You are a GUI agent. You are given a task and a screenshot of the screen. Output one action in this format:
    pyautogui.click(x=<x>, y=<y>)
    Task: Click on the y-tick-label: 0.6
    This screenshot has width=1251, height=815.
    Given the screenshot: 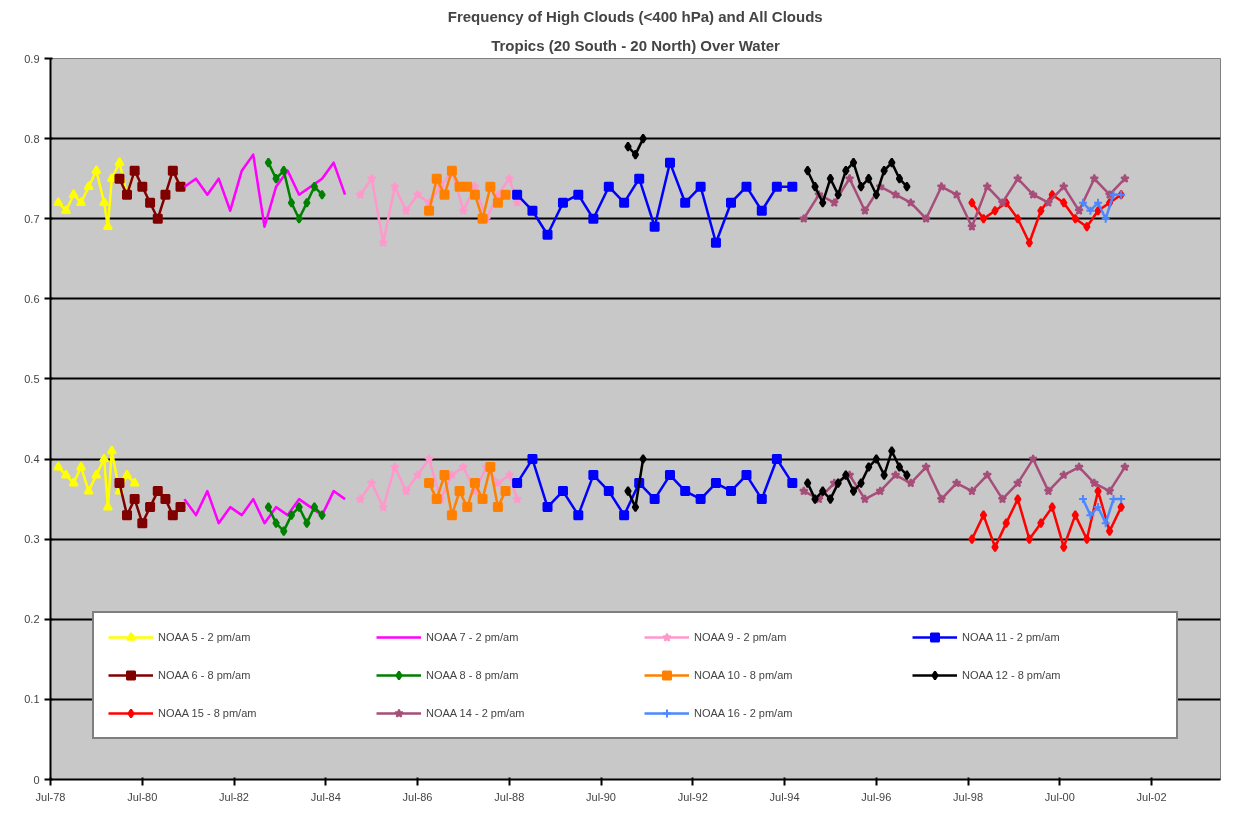 What is the action you would take?
    pyautogui.click(x=32, y=298)
    